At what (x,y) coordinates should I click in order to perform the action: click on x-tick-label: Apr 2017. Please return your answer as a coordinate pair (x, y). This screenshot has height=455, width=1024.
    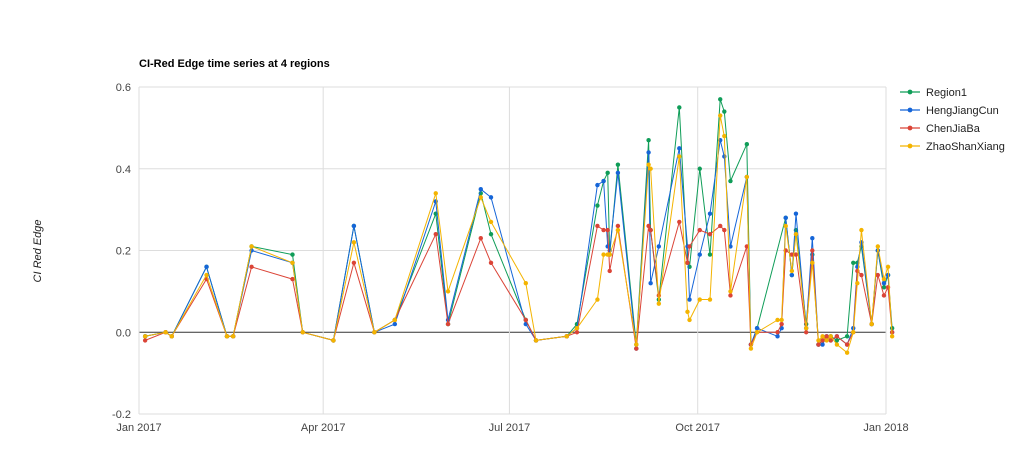
    Looking at the image, I should click on (323, 428).